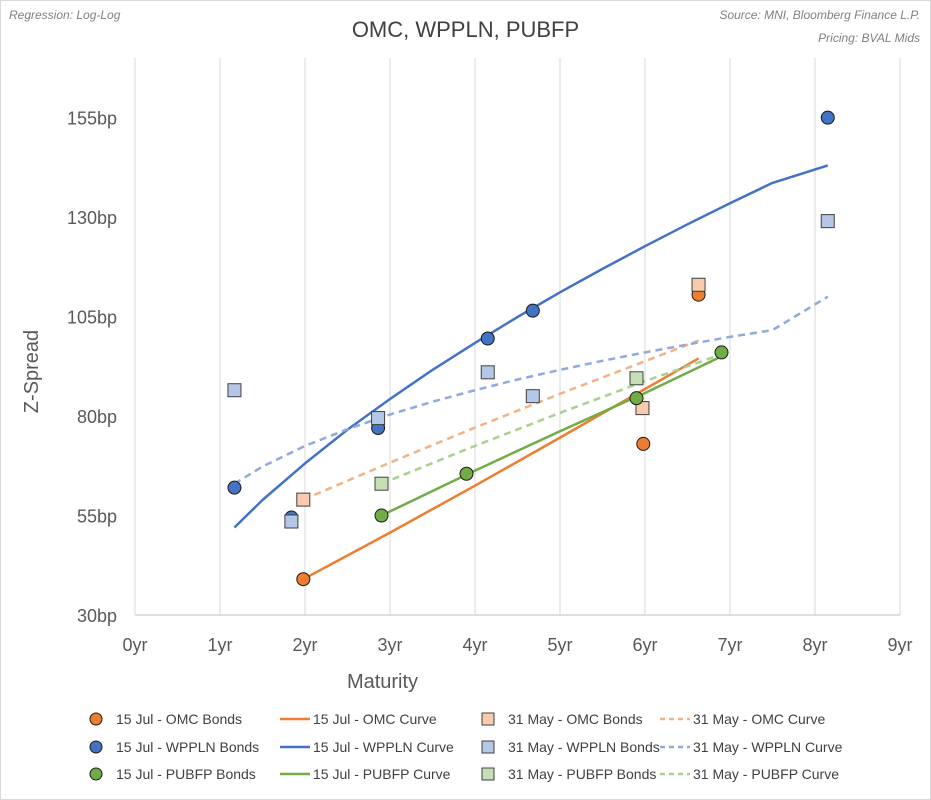  Describe the element at coordinates (582, 774) in the screenshot. I see `legend-label-10: 31 May - PUBFP Bonds` at that location.